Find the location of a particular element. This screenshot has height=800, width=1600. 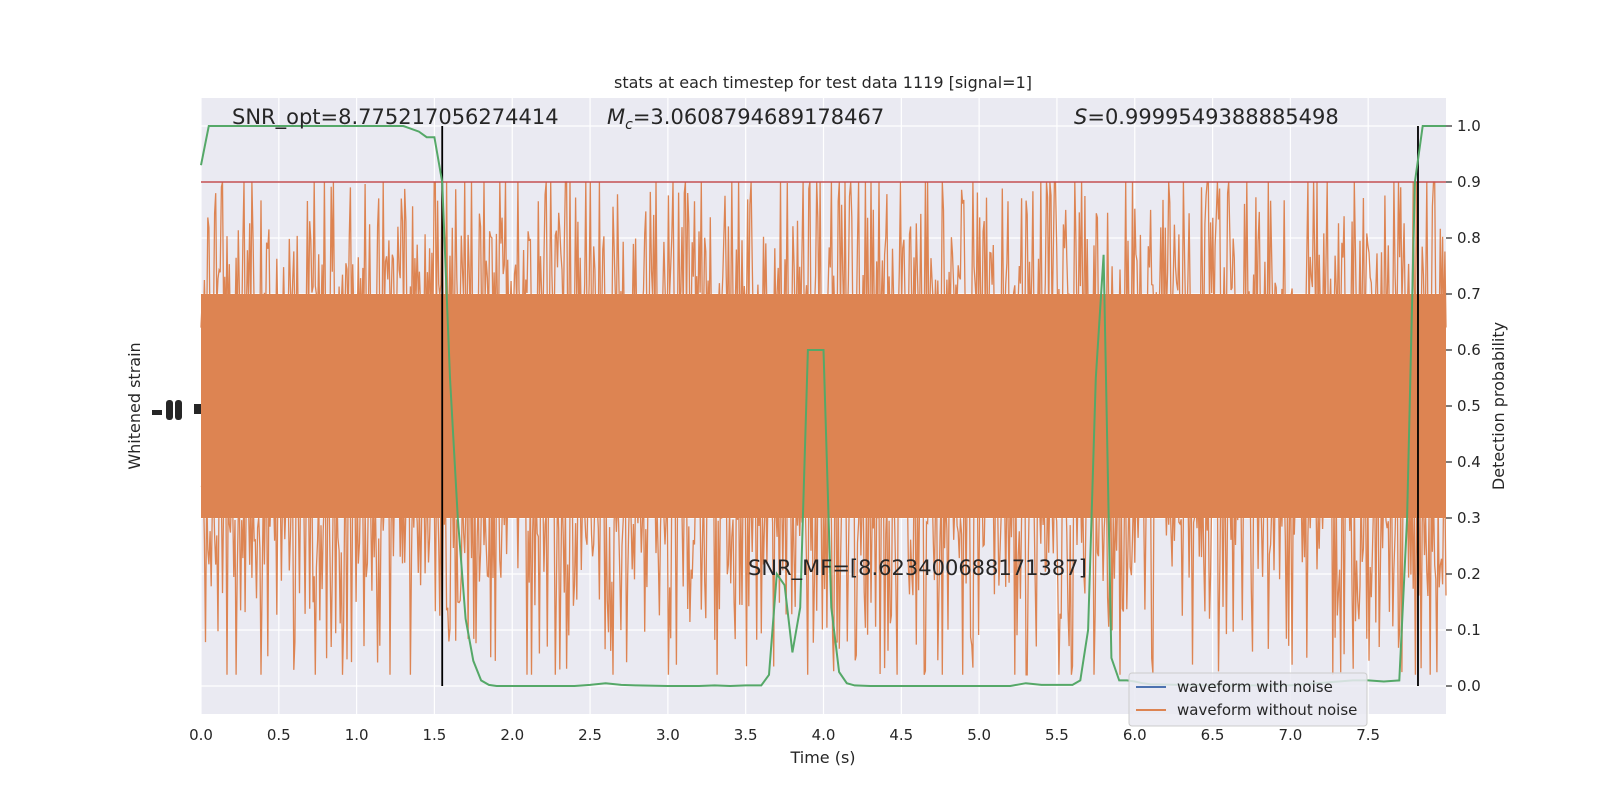

x-tick-label-6: 3.0 is located at coordinates (668, 735).